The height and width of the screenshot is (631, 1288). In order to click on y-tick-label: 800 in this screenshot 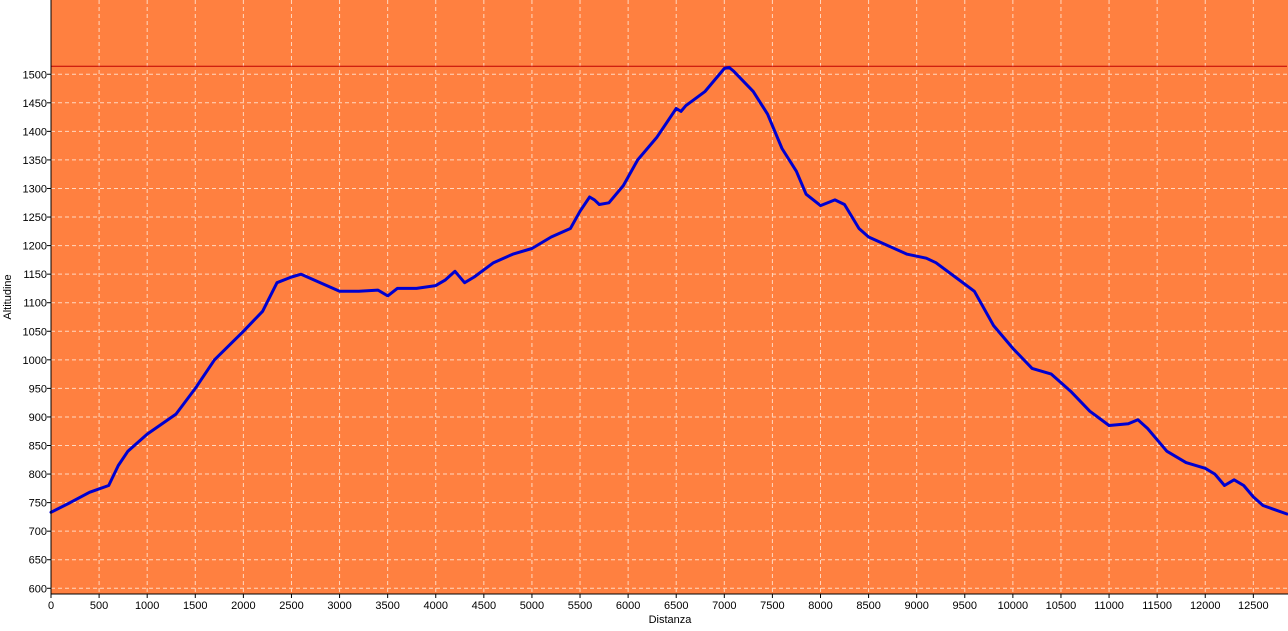, I will do `click(38, 475)`.